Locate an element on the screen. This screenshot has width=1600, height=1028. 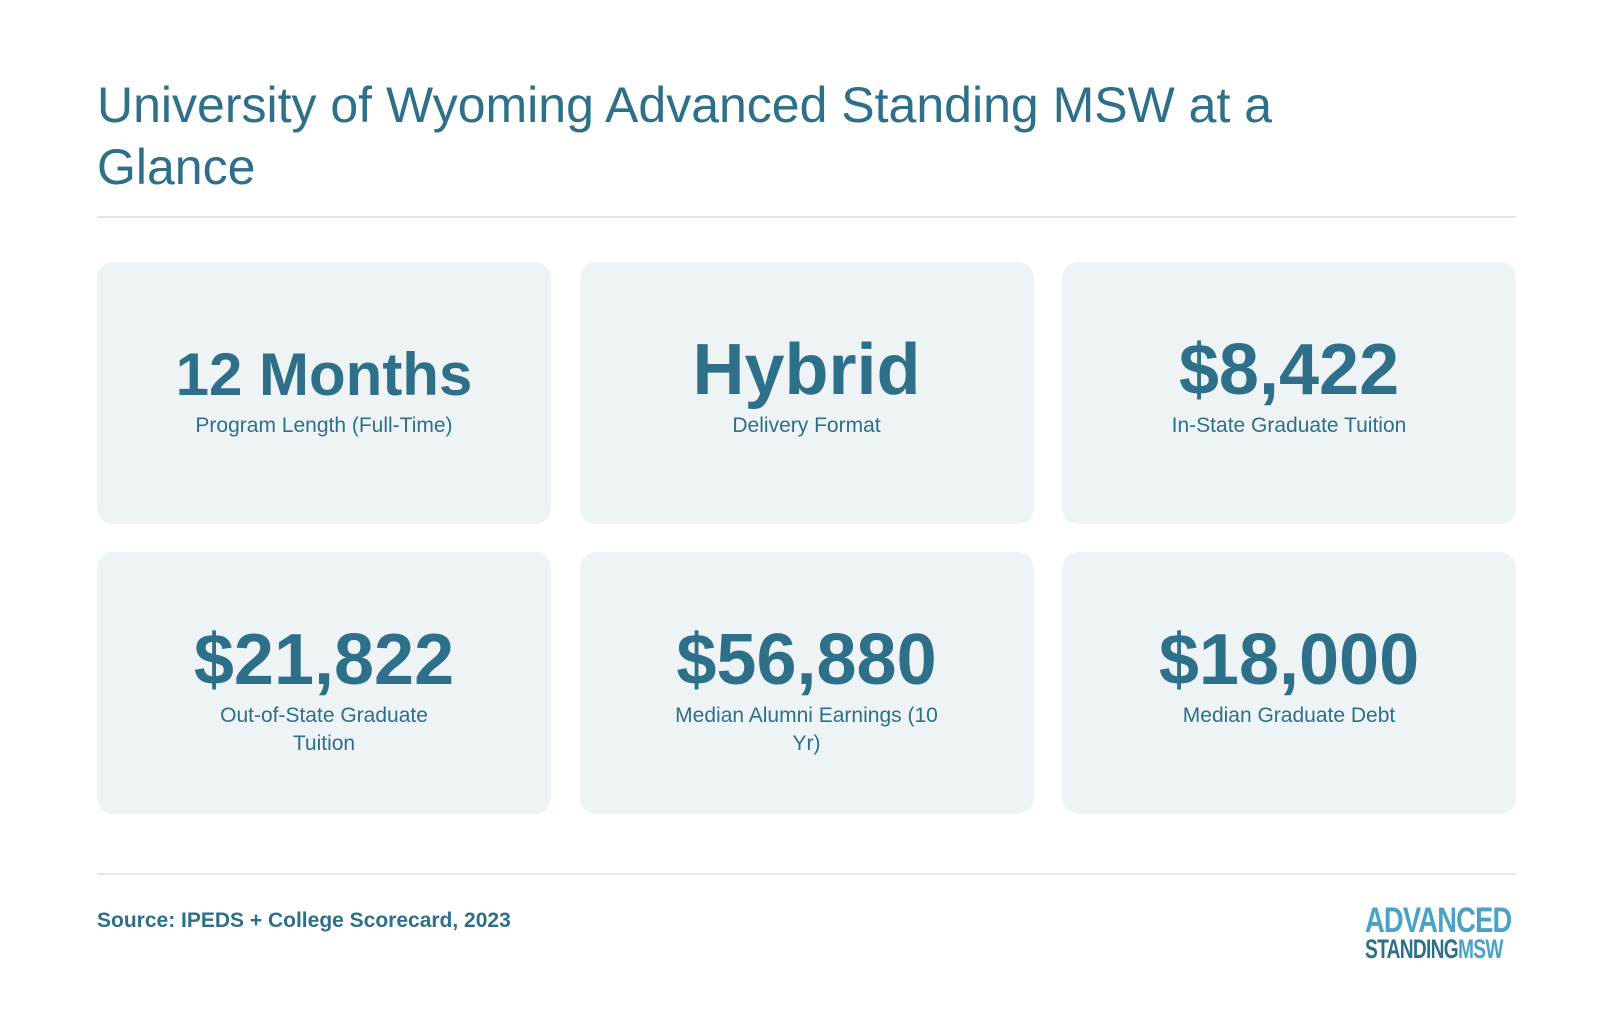
stat-card-out-of-state-tuition: $21,822 Out-of-State Graduate Tuition is located at coordinates (324, 683).